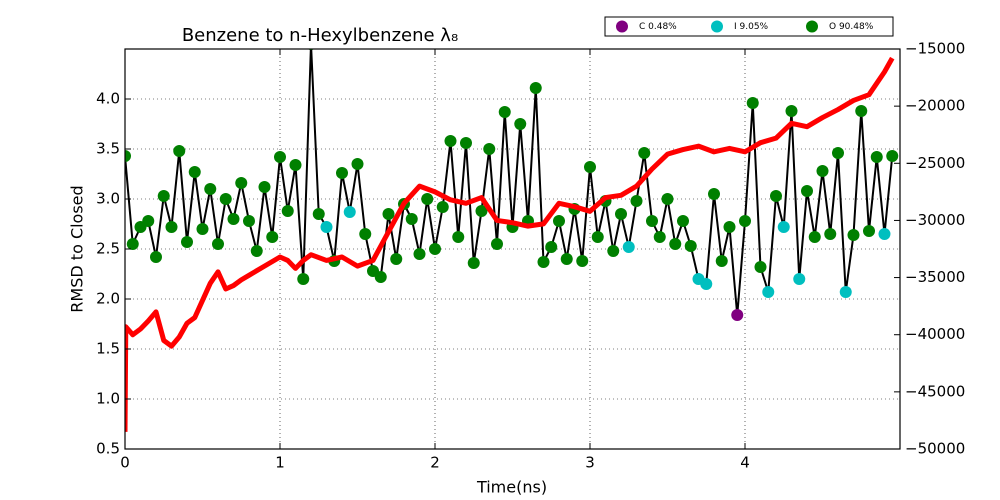 The height and width of the screenshot is (500, 1000). Describe the element at coordinates (935, 220) in the screenshot. I see `y2-tick-label: −30000` at that location.